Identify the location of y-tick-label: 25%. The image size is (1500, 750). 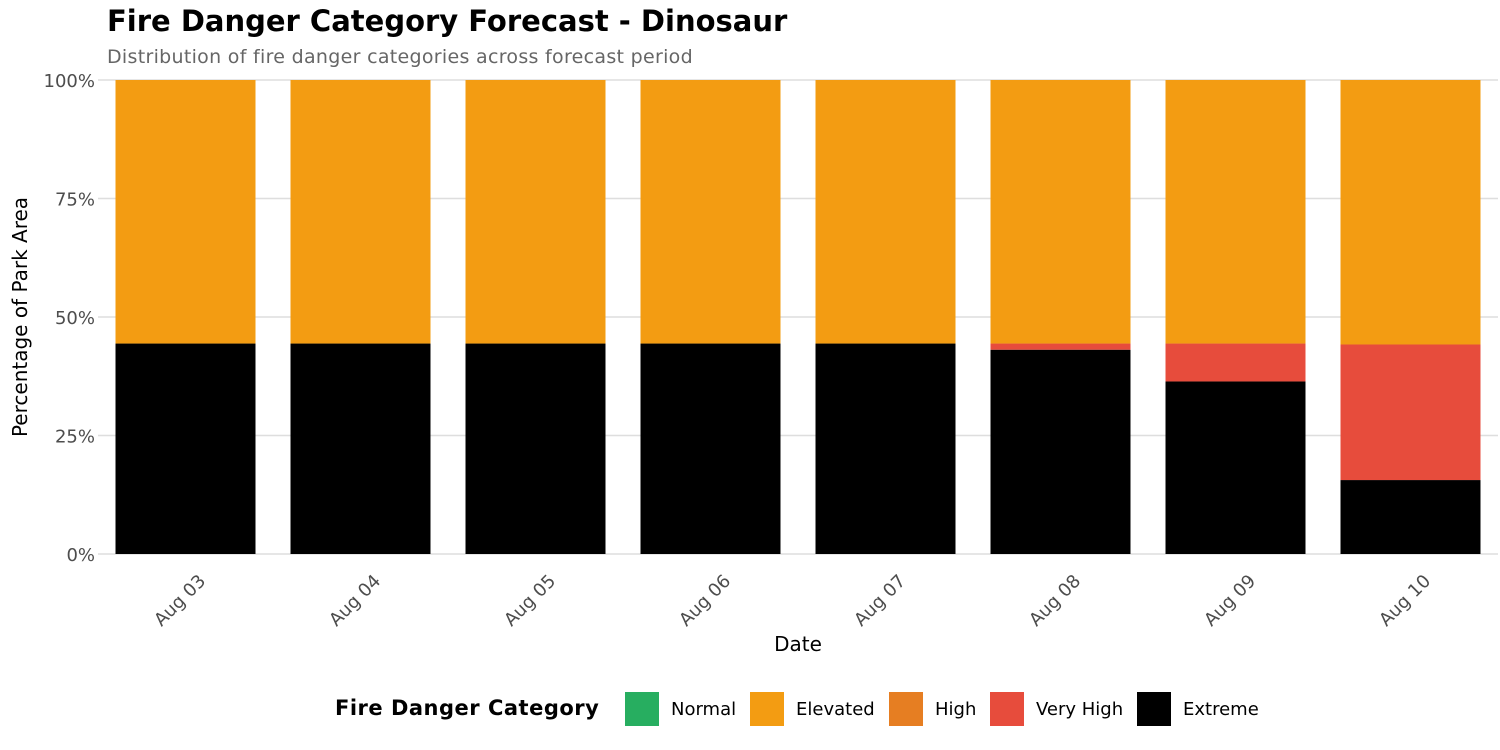
(75, 437).